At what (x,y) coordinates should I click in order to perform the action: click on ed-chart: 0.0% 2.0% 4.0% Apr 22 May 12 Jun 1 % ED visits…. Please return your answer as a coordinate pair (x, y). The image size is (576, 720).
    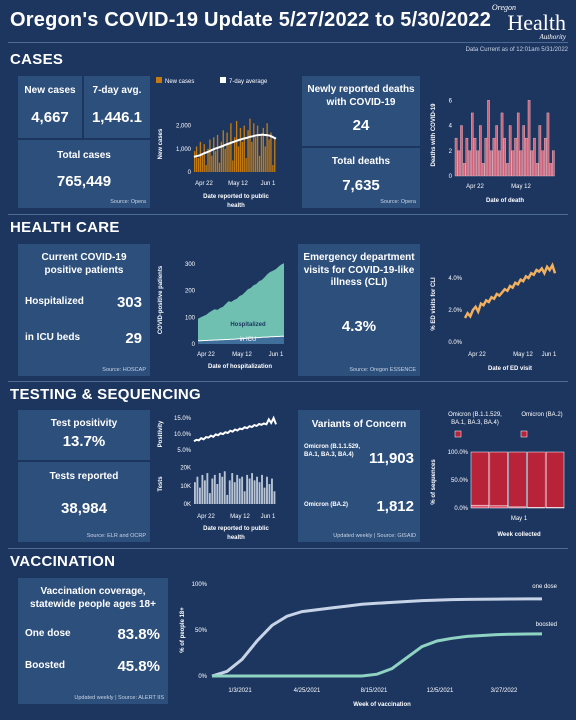
    Looking at the image, I should click on (497, 311).